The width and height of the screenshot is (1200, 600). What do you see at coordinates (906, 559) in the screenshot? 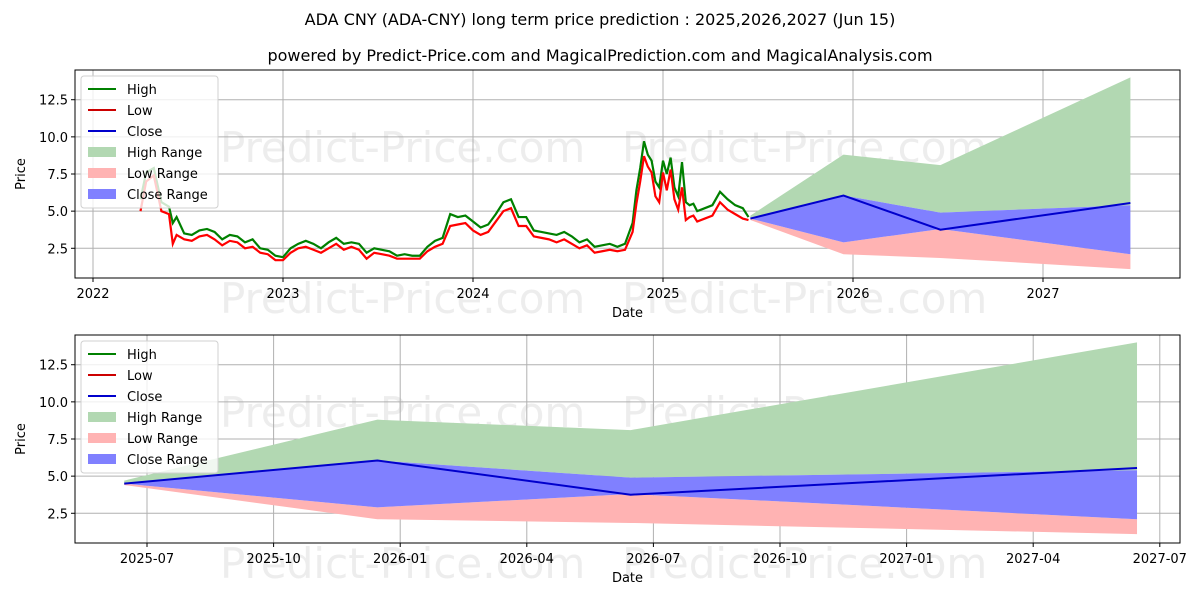
I see `x-tick-label: 2027-01` at bounding box center [906, 559].